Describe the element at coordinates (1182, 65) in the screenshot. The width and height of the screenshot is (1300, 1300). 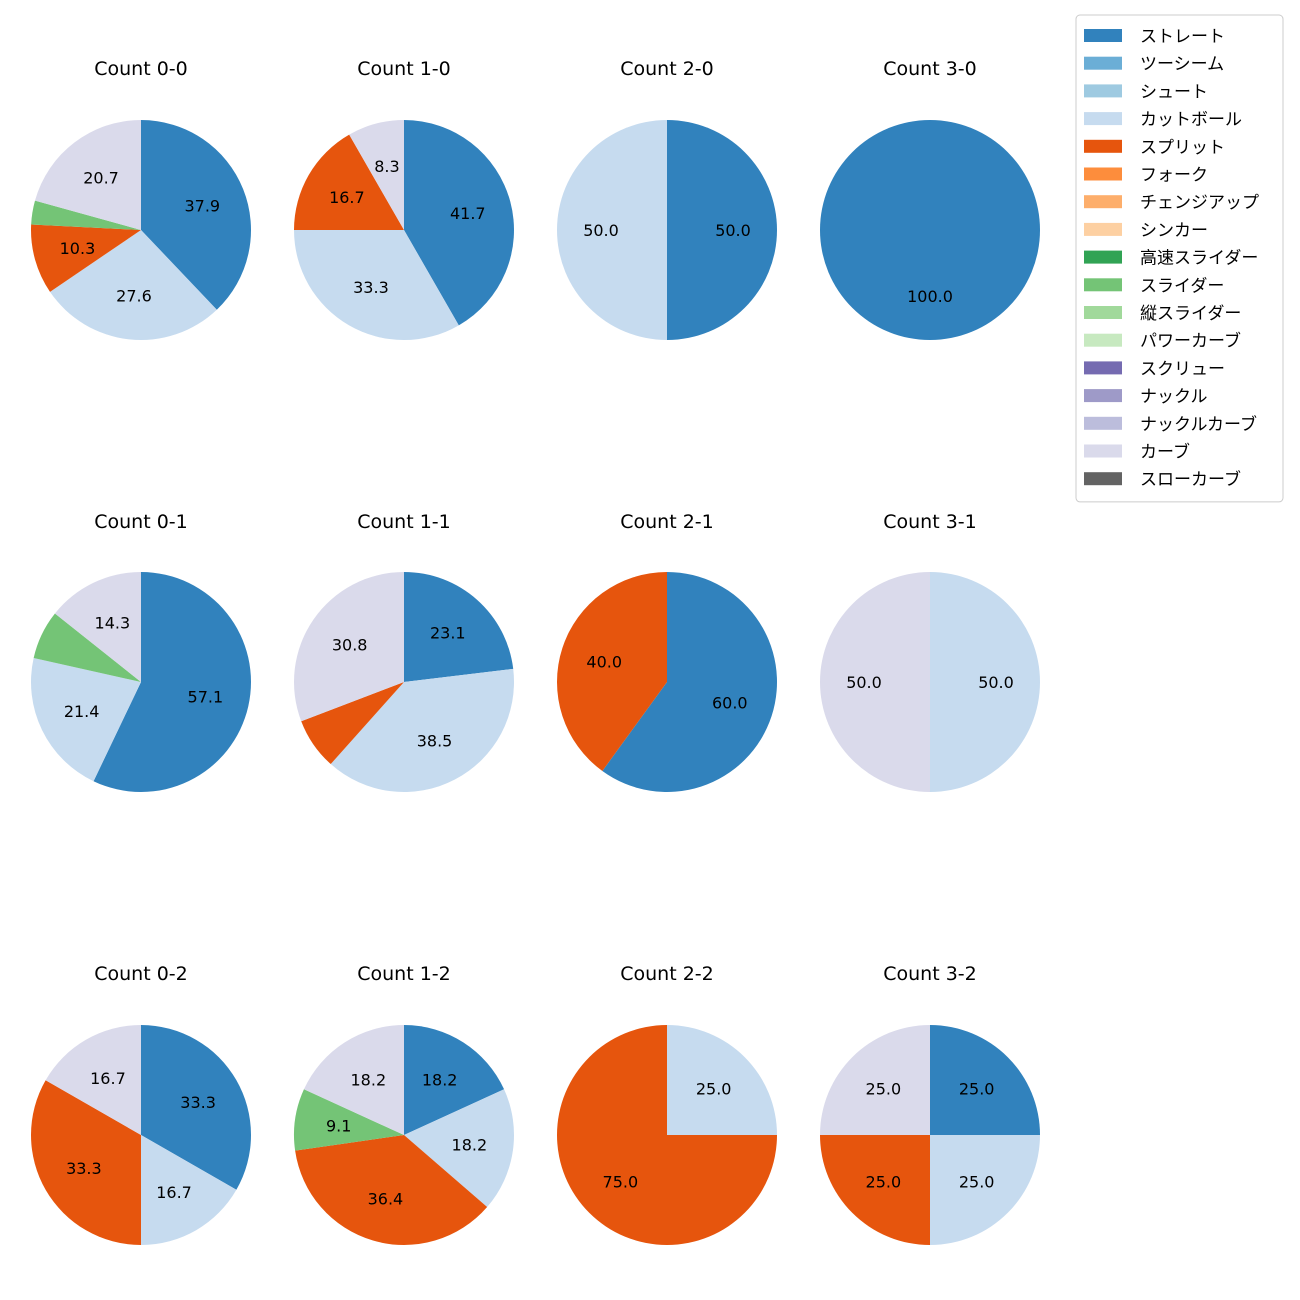
I see `legend-label: ツーシーム` at that location.